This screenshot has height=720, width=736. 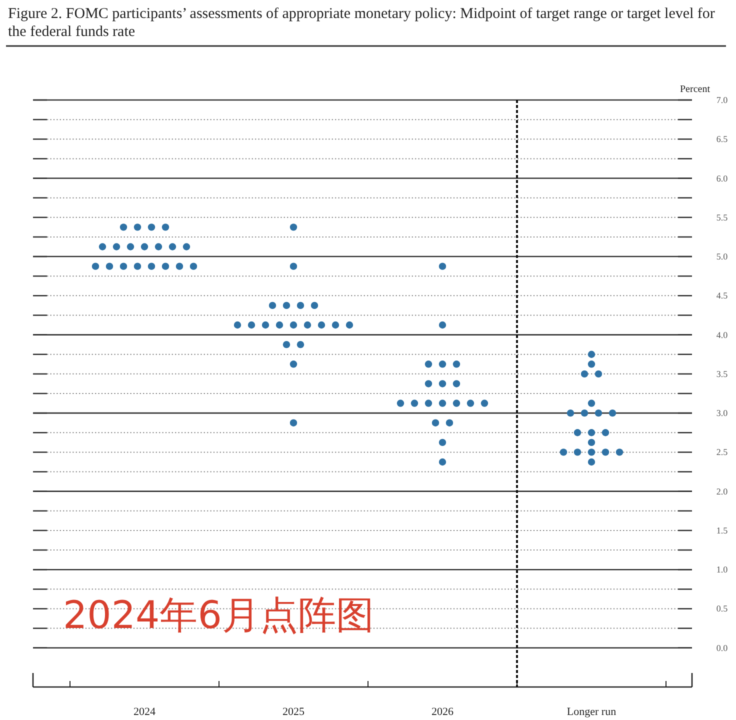 What do you see at coordinates (145, 712) in the screenshot?
I see `x-tick-label: 2024` at bounding box center [145, 712].